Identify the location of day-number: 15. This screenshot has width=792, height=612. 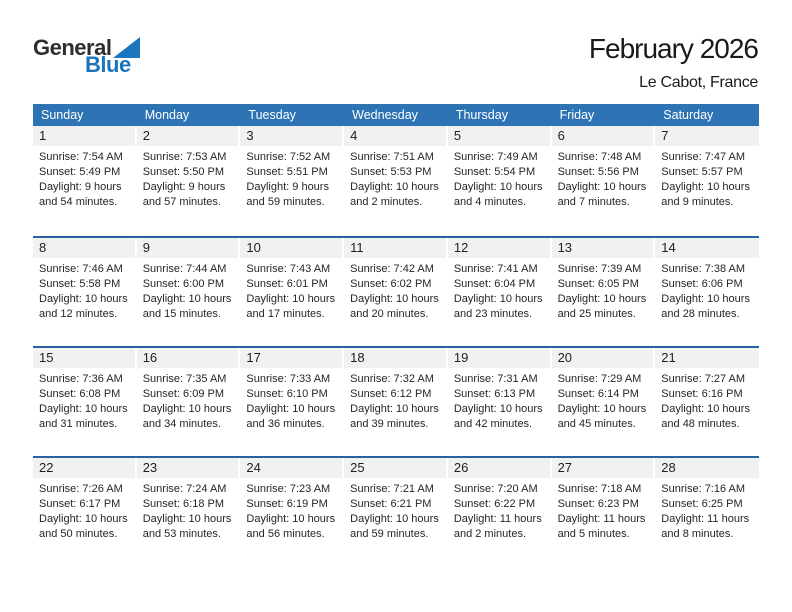
(84, 358).